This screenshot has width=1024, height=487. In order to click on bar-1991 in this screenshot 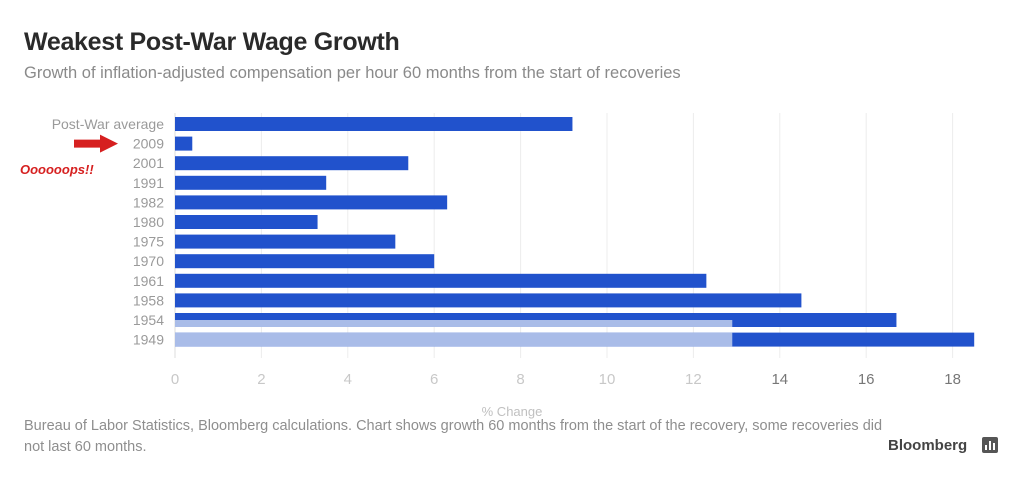, I will do `click(251, 182)`.